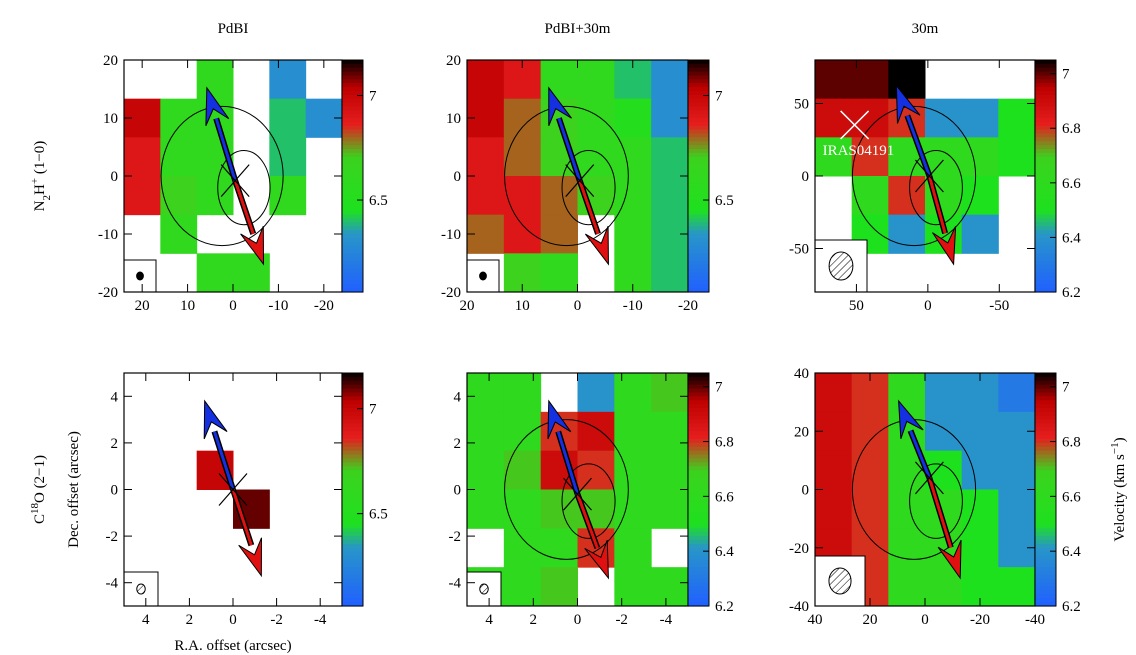  I want to click on y-axis-label: Dec. offset (arcsec), so click(74, 489).